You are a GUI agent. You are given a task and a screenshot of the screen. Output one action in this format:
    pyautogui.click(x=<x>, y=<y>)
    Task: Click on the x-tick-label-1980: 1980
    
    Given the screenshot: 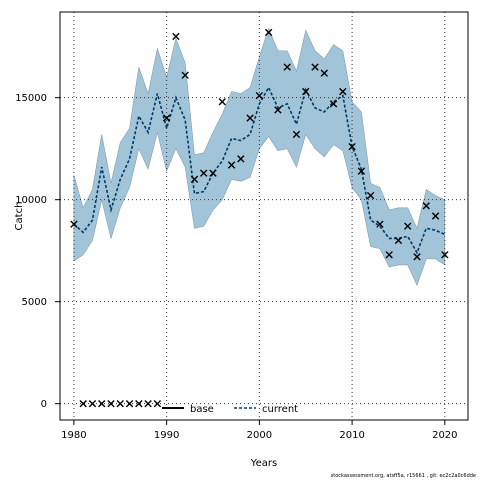 What is the action you would take?
    pyautogui.click(x=73, y=435)
    